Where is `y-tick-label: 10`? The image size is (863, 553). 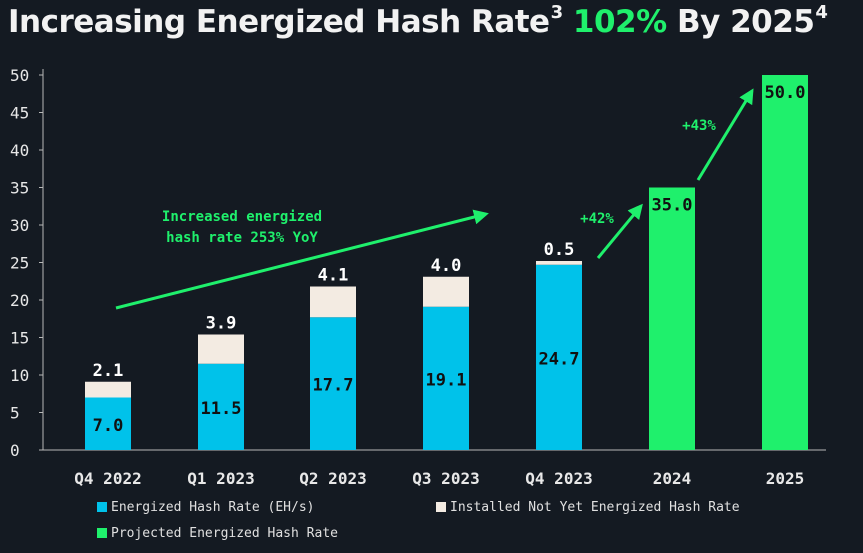
y-tick-label: 10 is located at coordinates (19, 375).